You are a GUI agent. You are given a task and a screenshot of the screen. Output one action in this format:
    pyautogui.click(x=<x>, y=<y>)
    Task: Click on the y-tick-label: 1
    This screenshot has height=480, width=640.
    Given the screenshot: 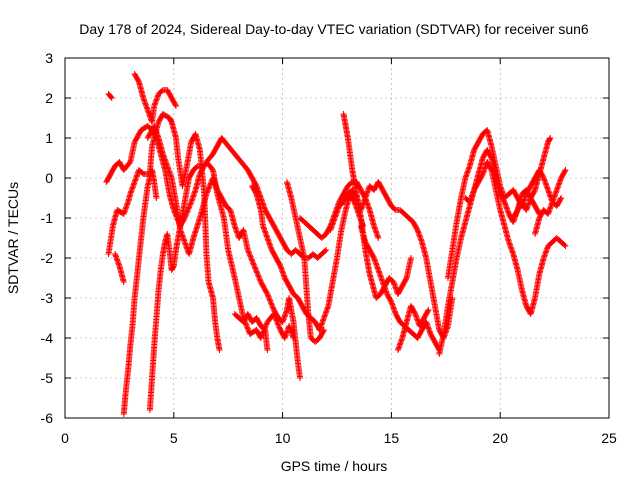 What is the action you would take?
    pyautogui.click(x=49, y=138)
    